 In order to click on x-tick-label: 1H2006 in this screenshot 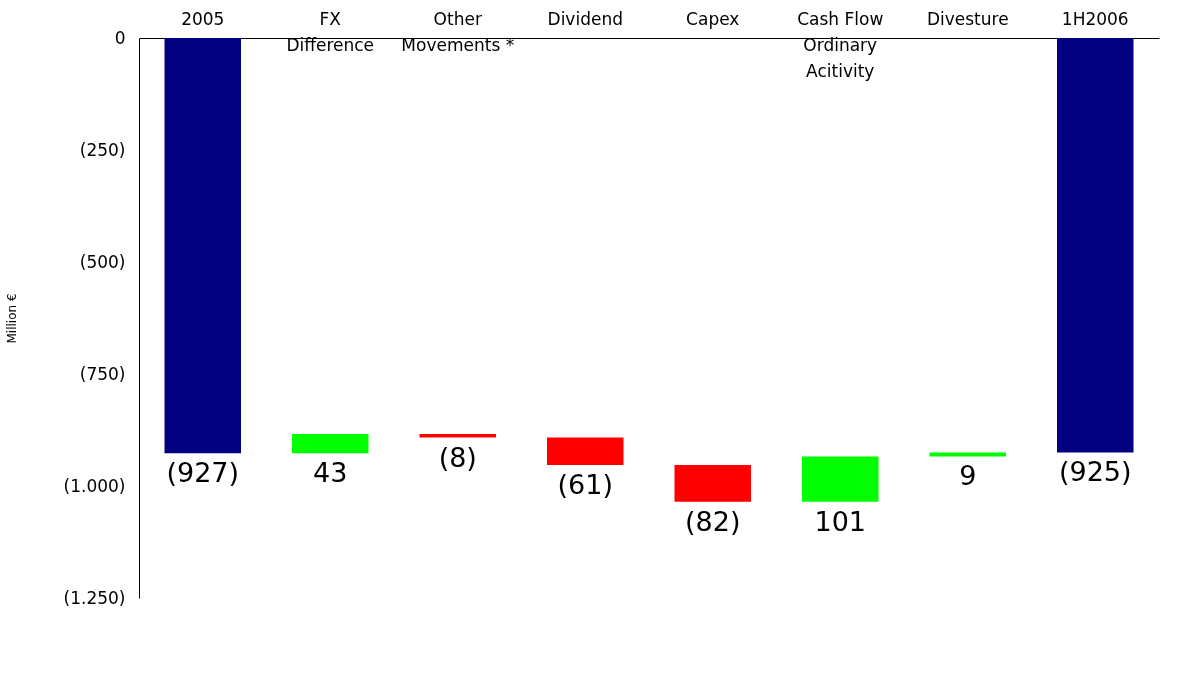, I will do `click(1095, 18)`.